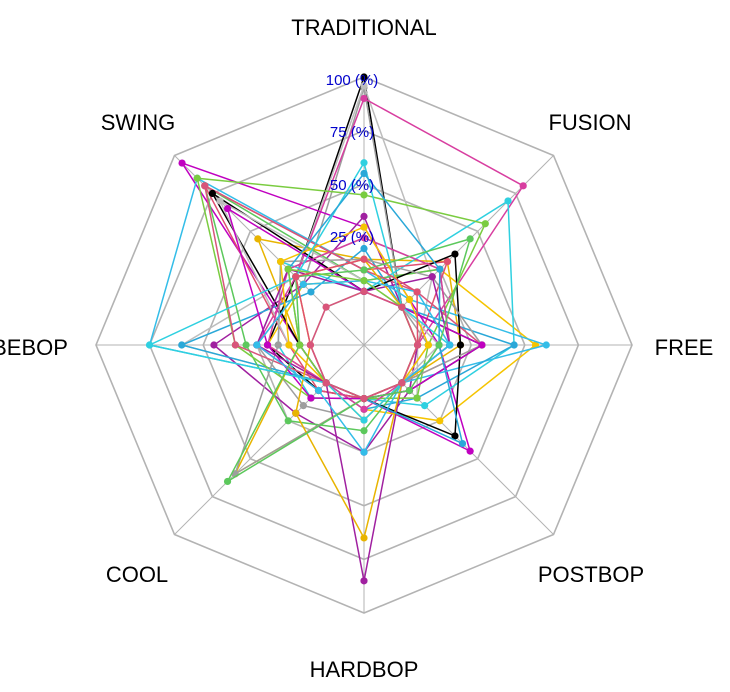 The height and width of the screenshot is (692, 730). Describe the element at coordinates (352, 132) in the screenshot. I see `tick-label-75: 75 (%)` at that location.